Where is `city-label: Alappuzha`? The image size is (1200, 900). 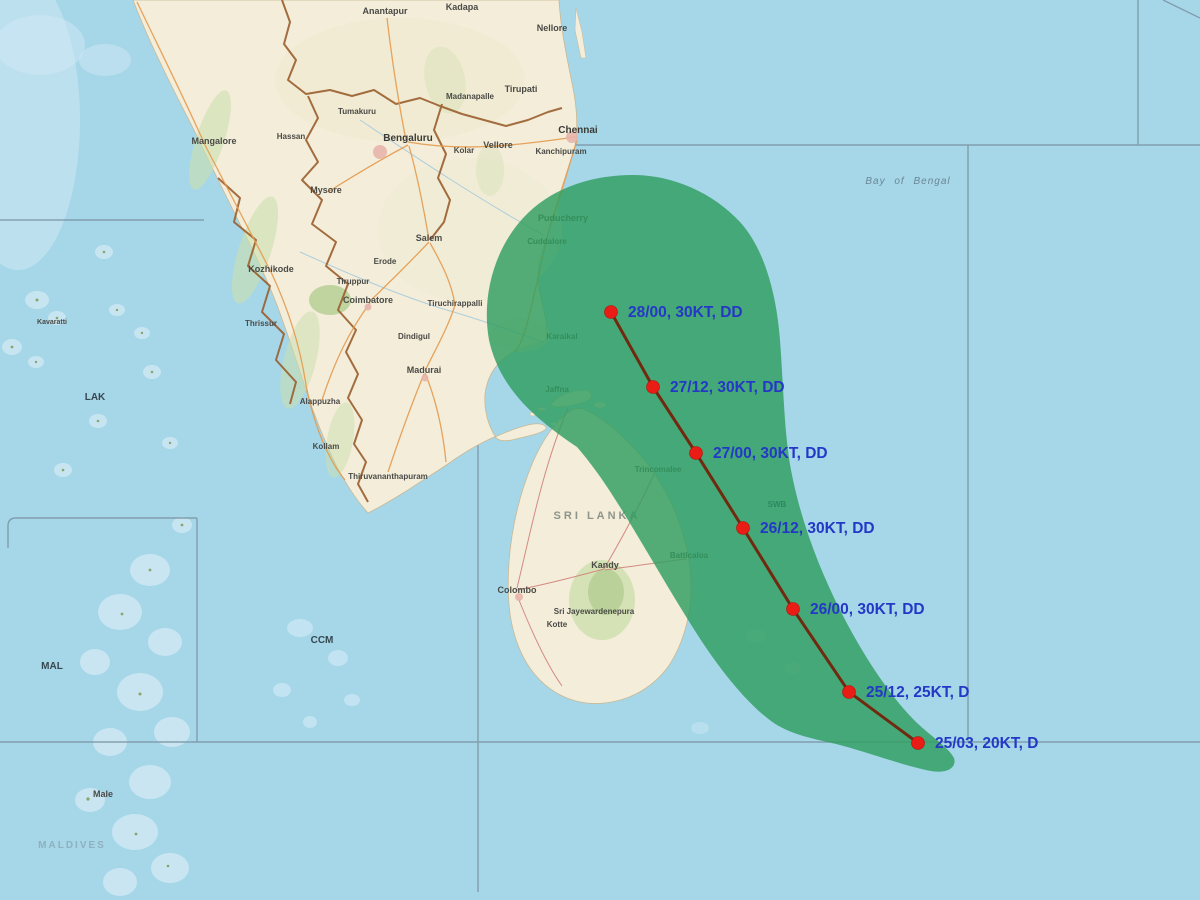
city-label: Alappuzha is located at coordinates (320, 401).